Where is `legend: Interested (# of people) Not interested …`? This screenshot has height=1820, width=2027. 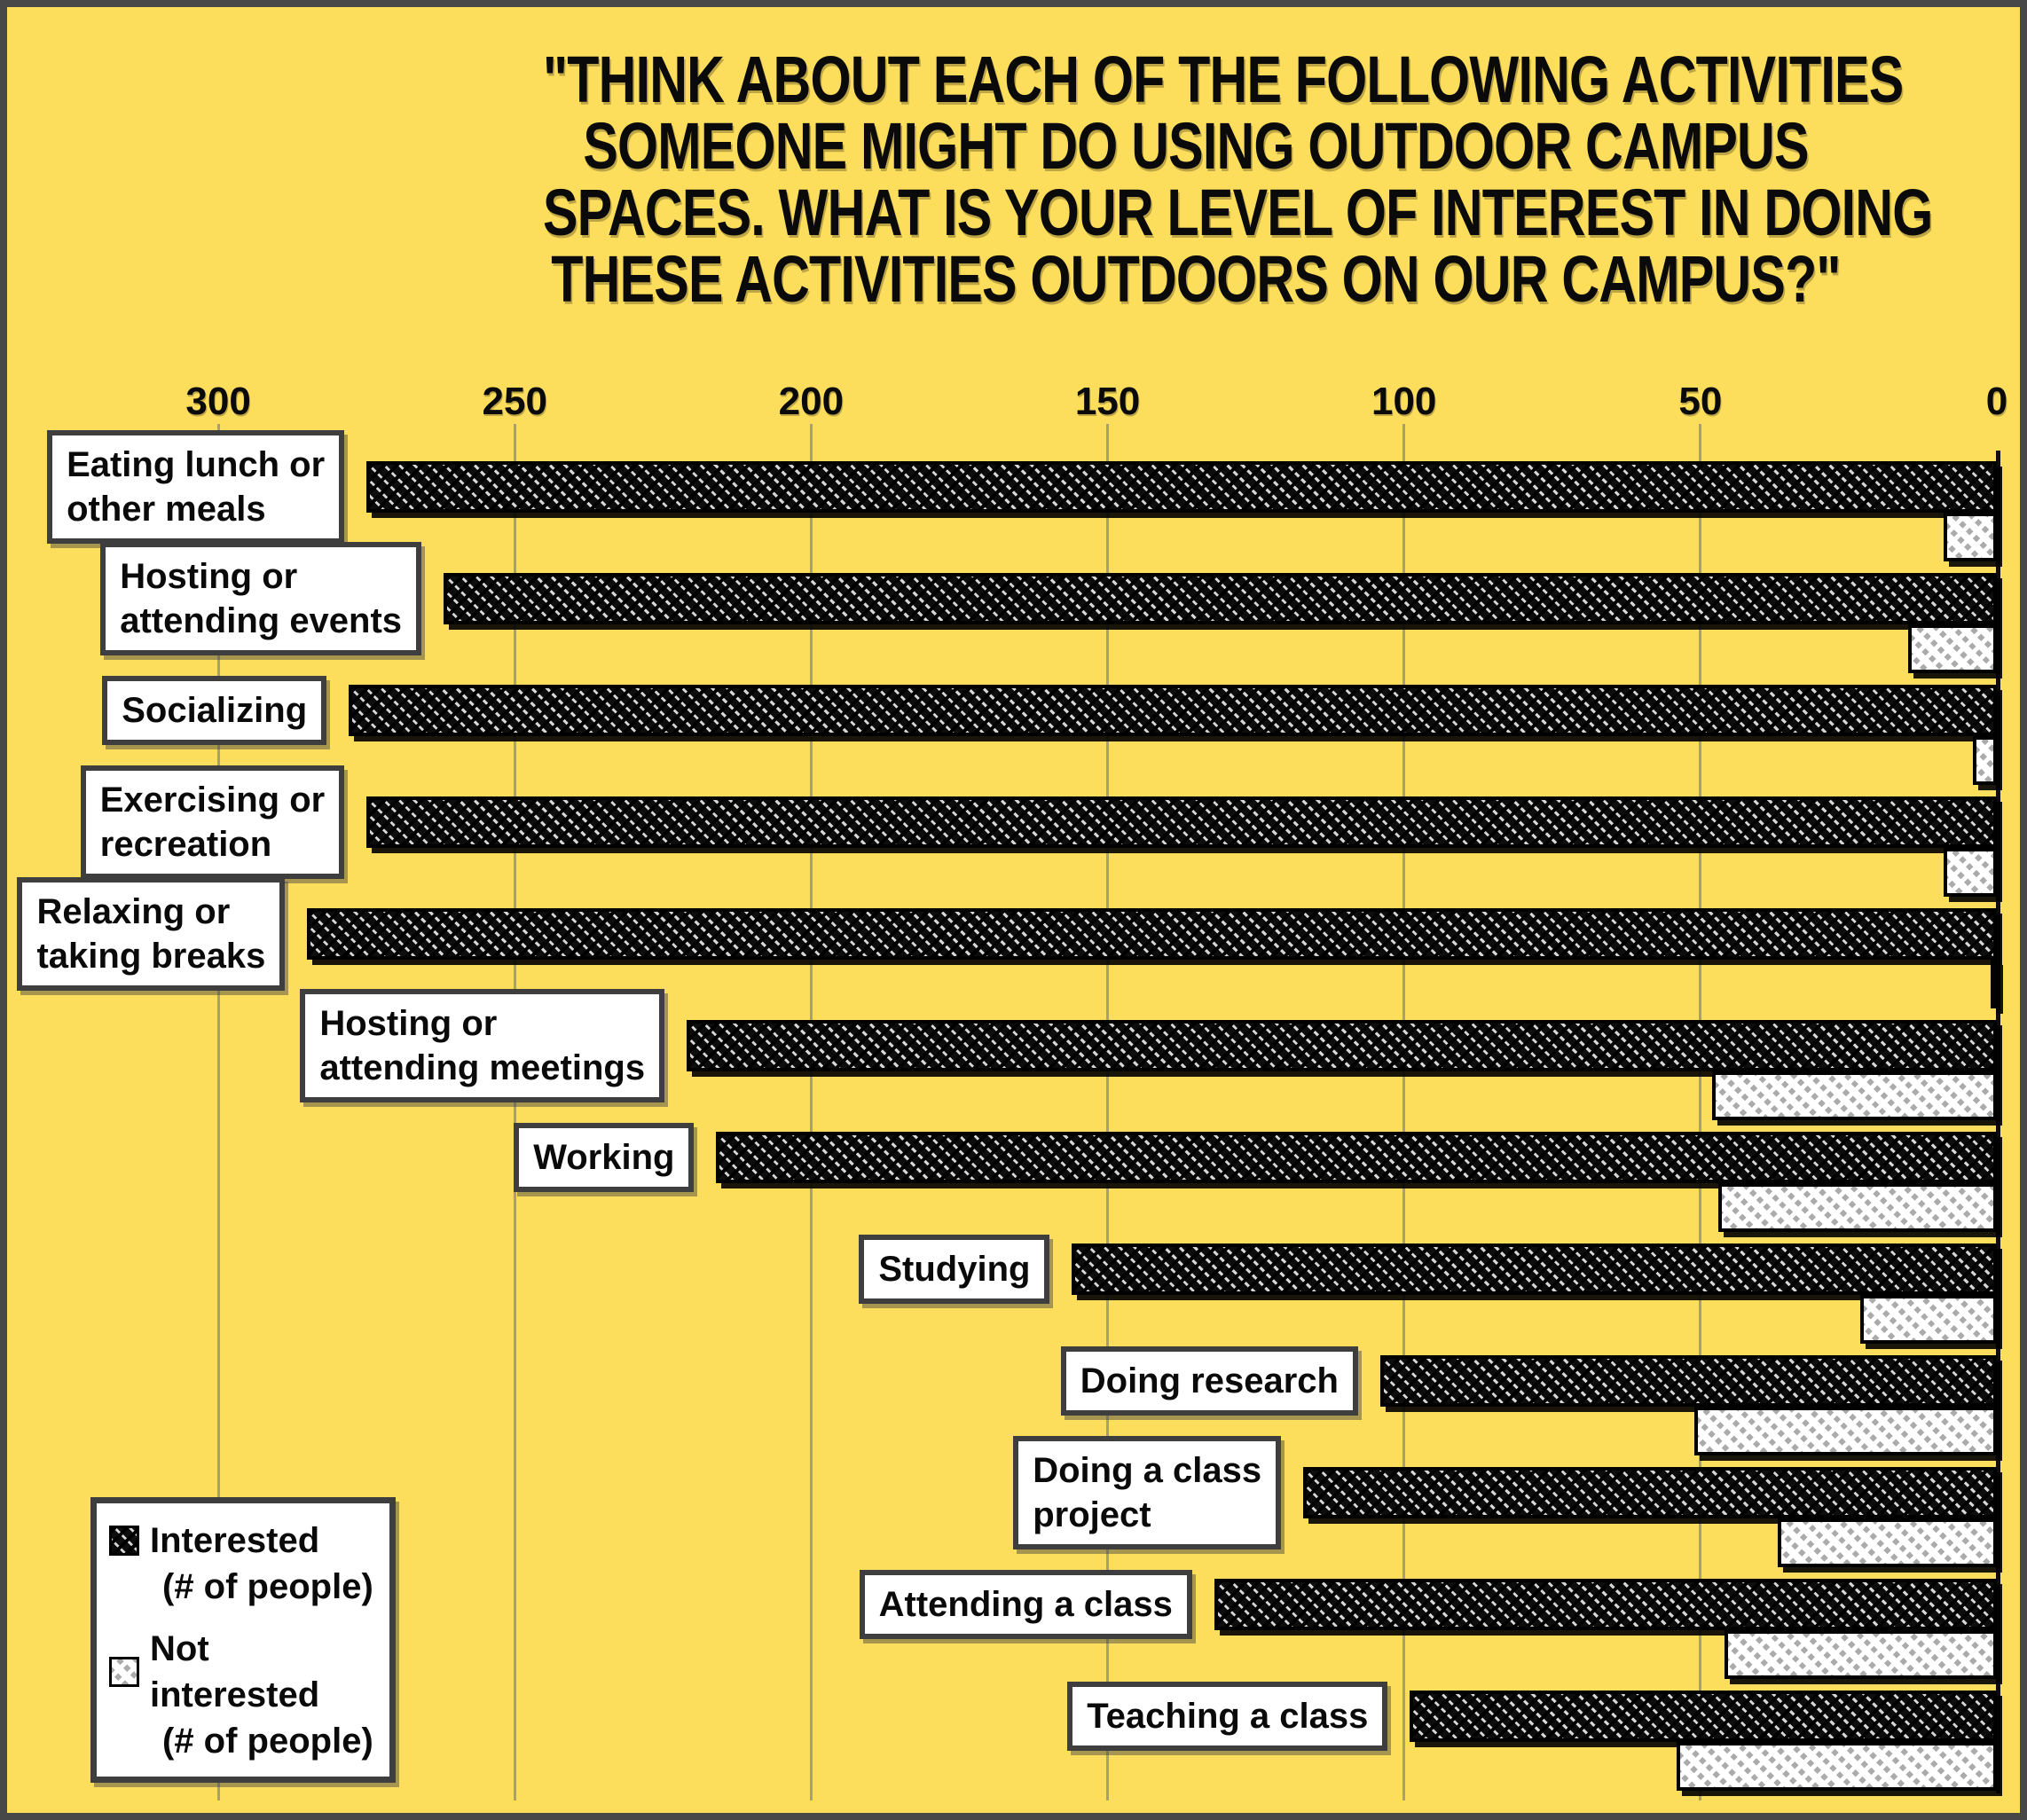 legend: Interested (# of people) Not interested … is located at coordinates (243, 1640).